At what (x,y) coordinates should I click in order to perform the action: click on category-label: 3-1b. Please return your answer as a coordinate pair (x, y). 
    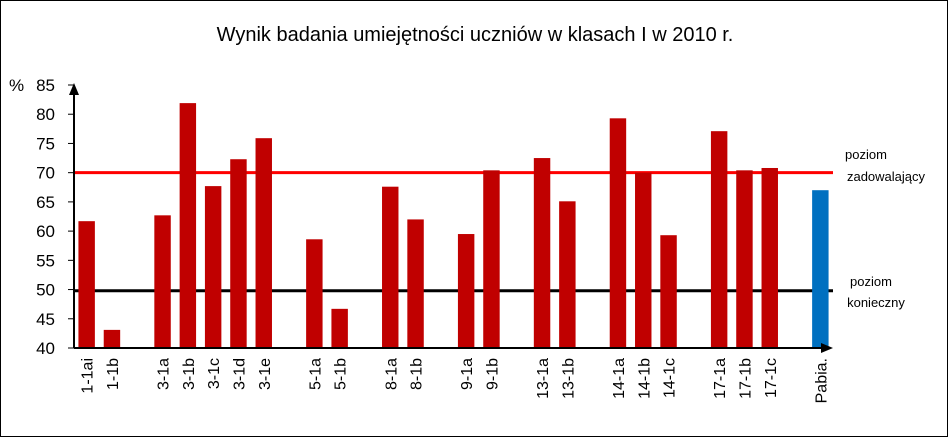
    Looking at the image, I should click on (189, 374).